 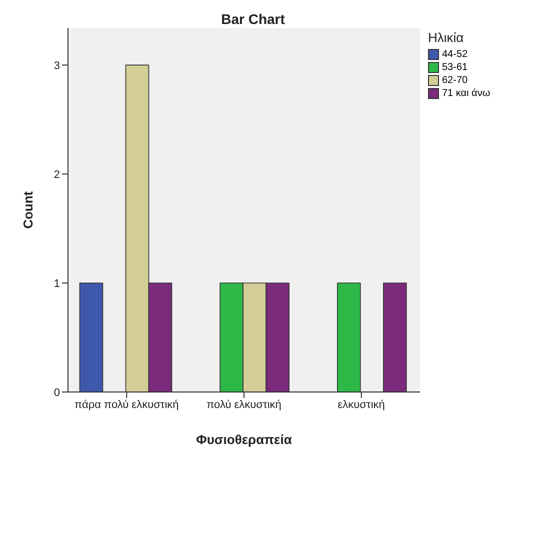 What do you see at coordinates (361, 404) in the screenshot?
I see `x-tick-label: ελκυστική` at bounding box center [361, 404].